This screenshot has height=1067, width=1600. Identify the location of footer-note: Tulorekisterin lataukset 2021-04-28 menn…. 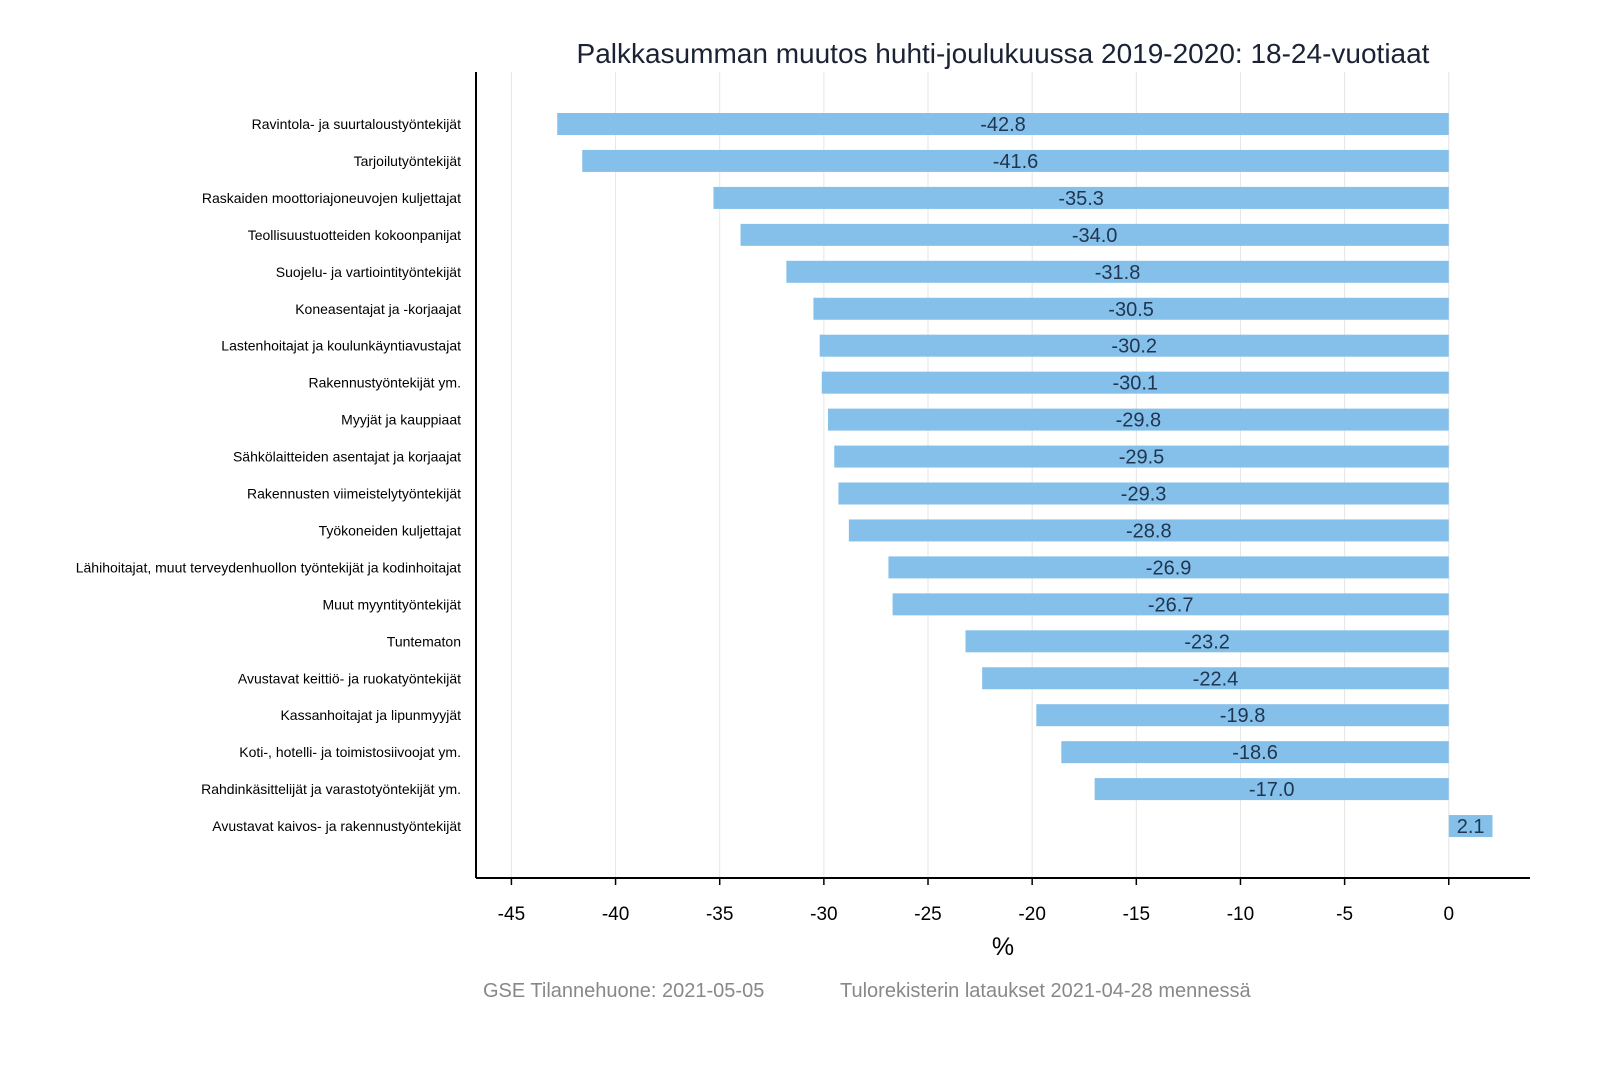
(1045, 991).